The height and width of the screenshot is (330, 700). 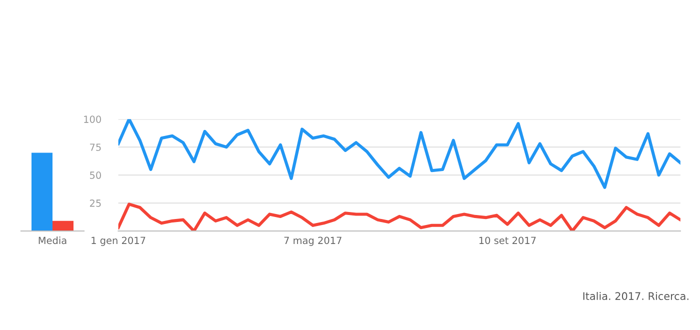 I want to click on y-tick-label: 100, so click(x=92, y=119).